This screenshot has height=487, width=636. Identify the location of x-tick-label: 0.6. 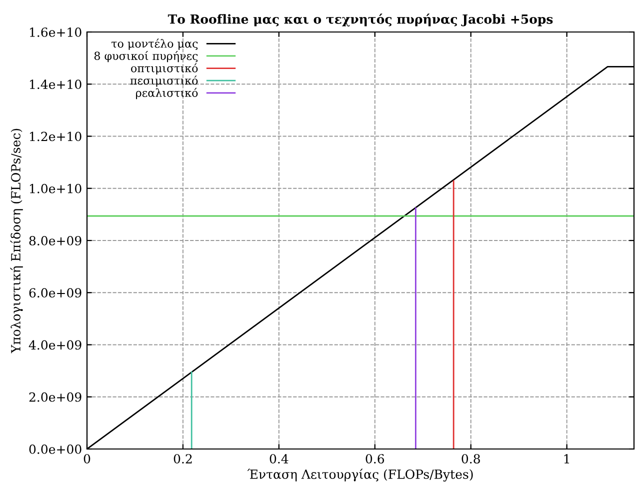
(375, 459).